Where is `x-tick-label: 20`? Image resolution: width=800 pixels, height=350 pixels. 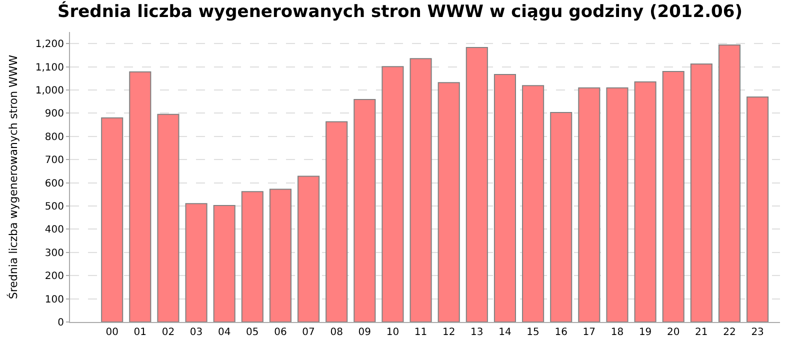
x-tick-label: 20 is located at coordinates (673, 332).